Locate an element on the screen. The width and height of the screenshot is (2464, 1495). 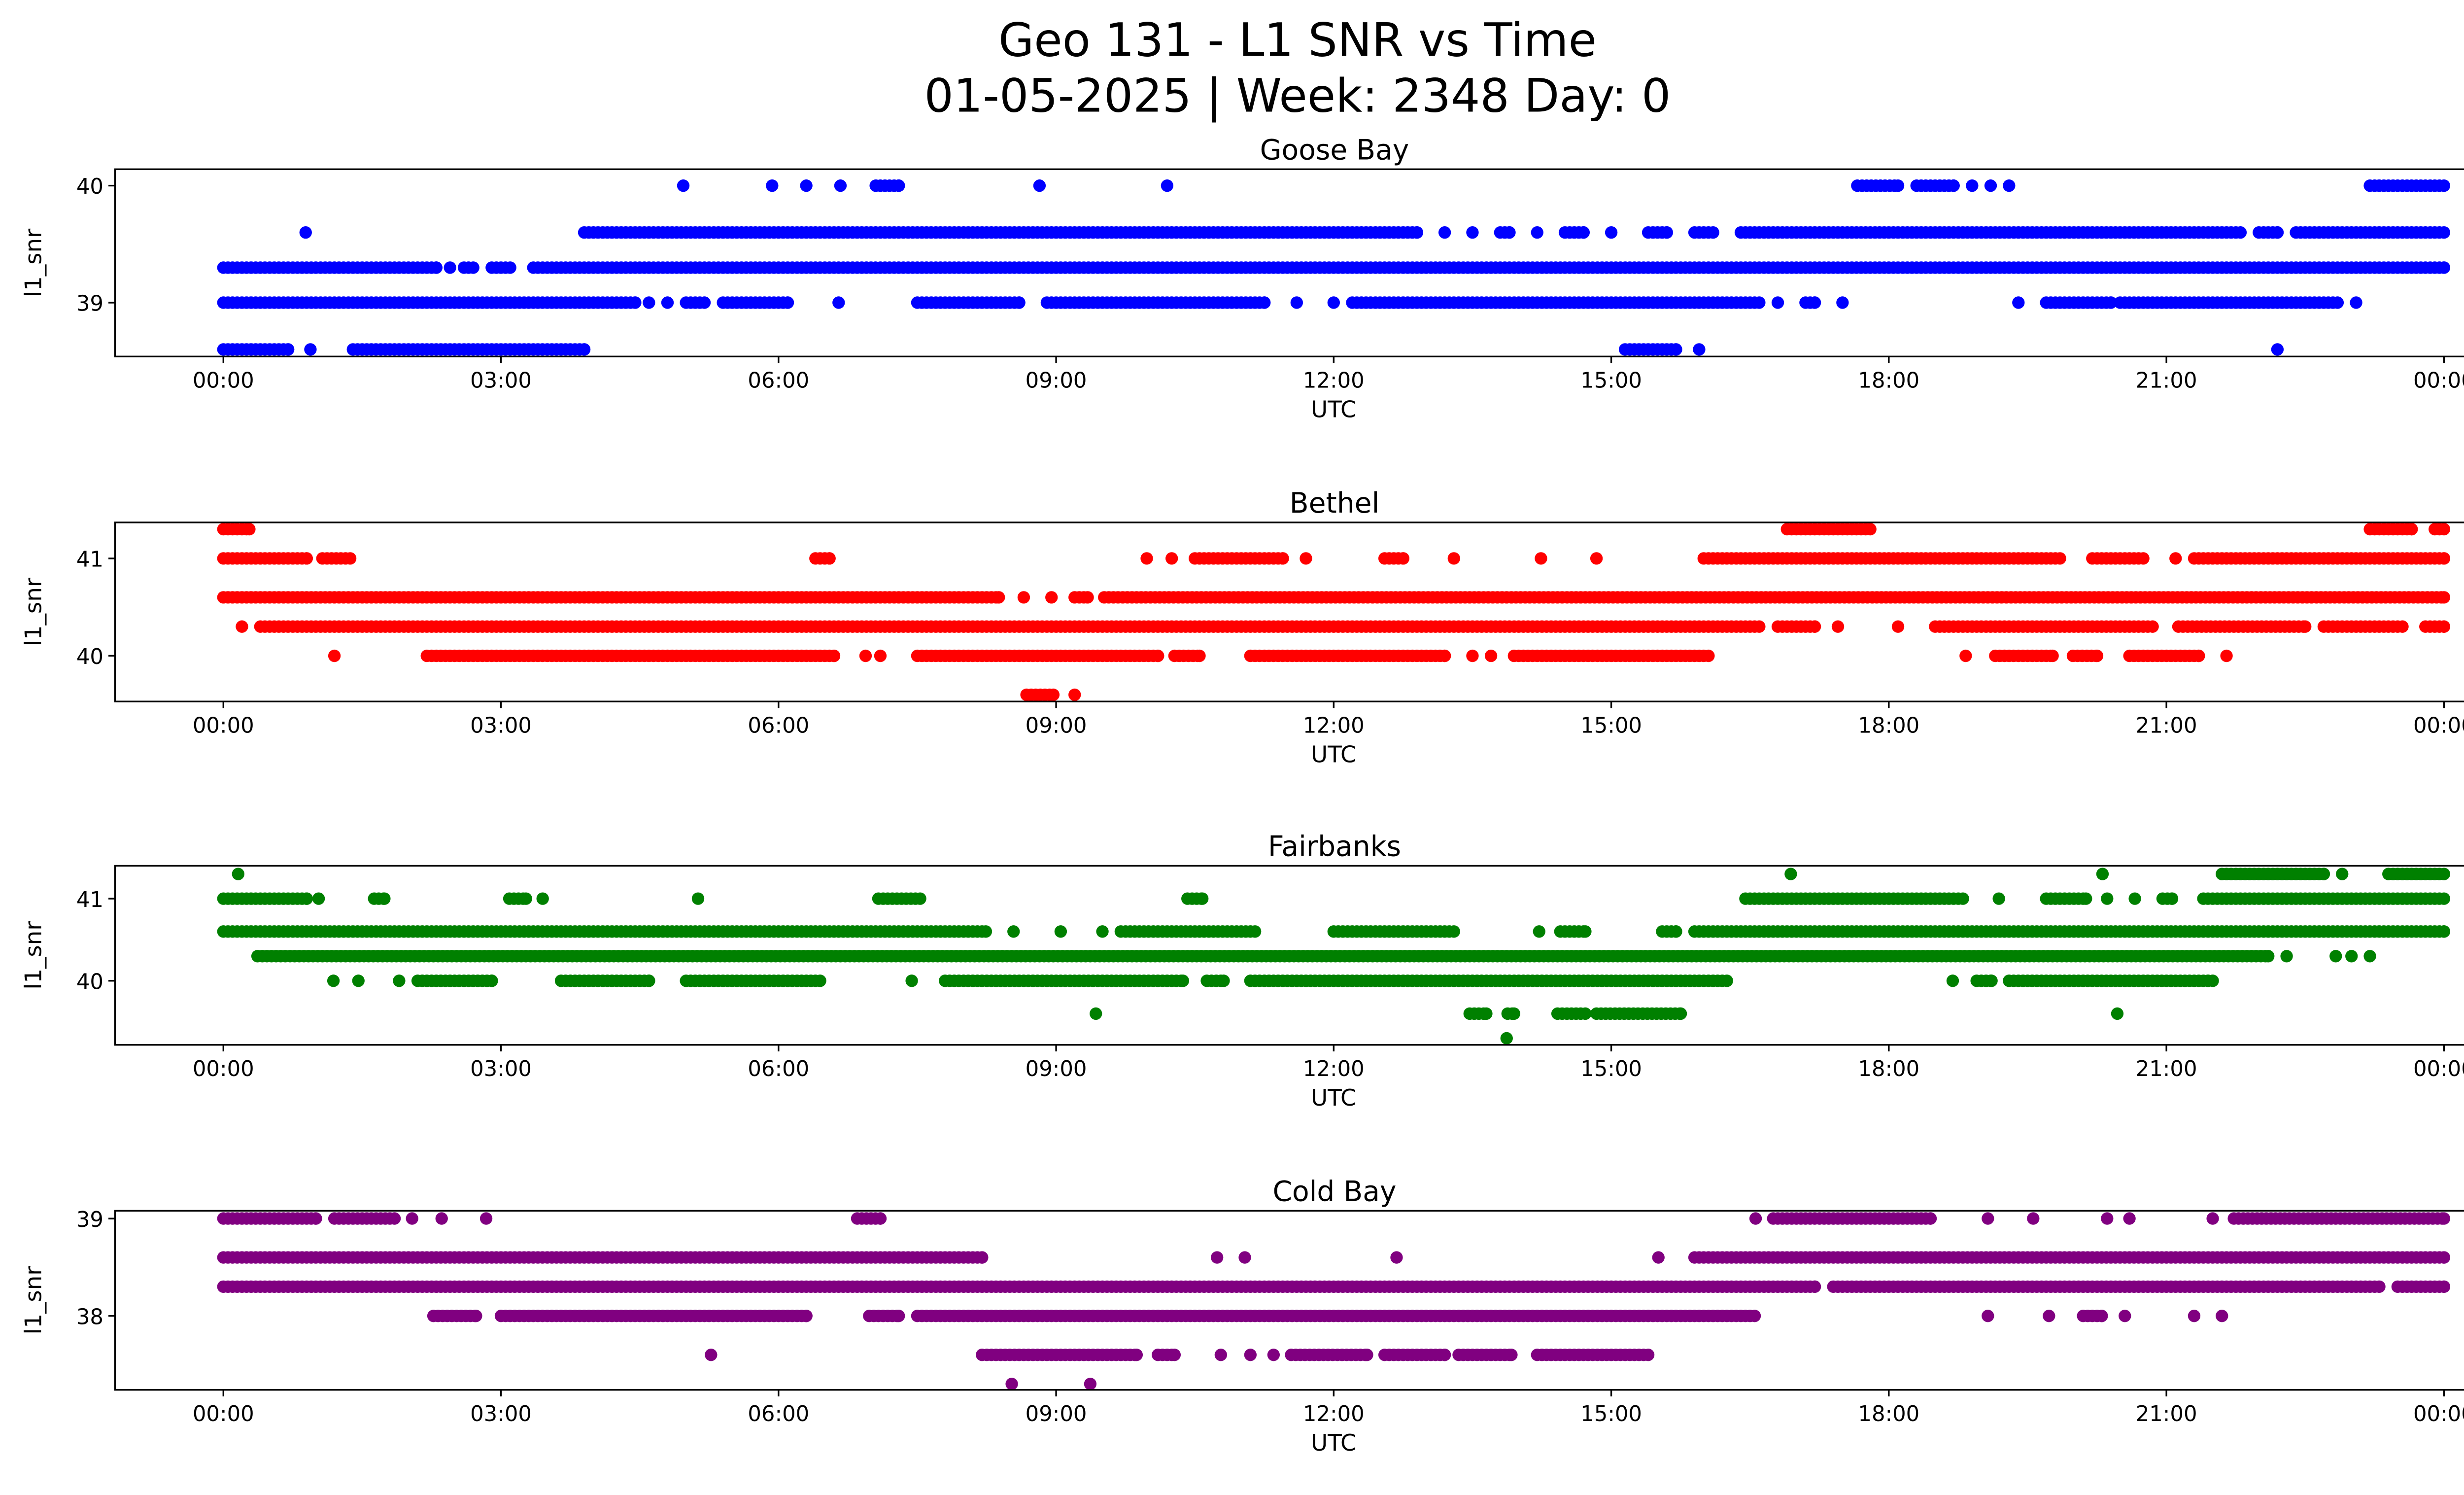
x-tick-label: 03:00 is located at coordinates (501, 381).